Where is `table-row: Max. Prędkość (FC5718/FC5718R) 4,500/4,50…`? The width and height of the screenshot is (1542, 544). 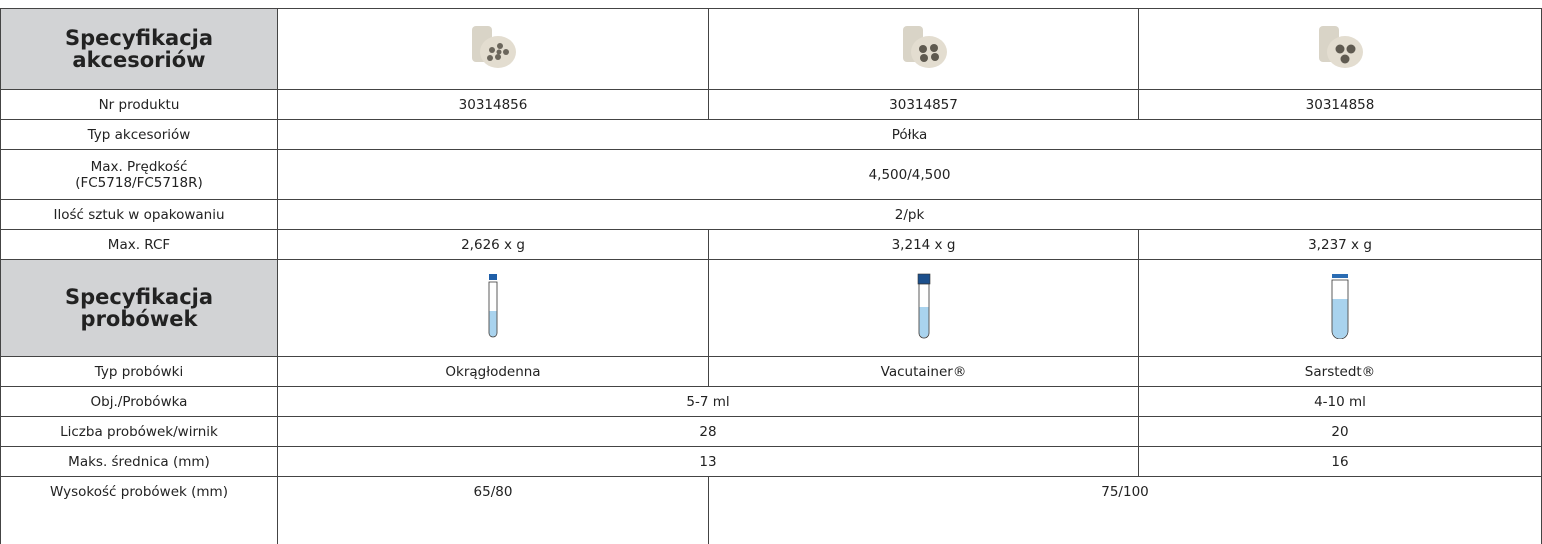
table-row: Max. Prędkość (FC5718/FC5718R) 4,500/4,50… is located at coordinates (771, 175).